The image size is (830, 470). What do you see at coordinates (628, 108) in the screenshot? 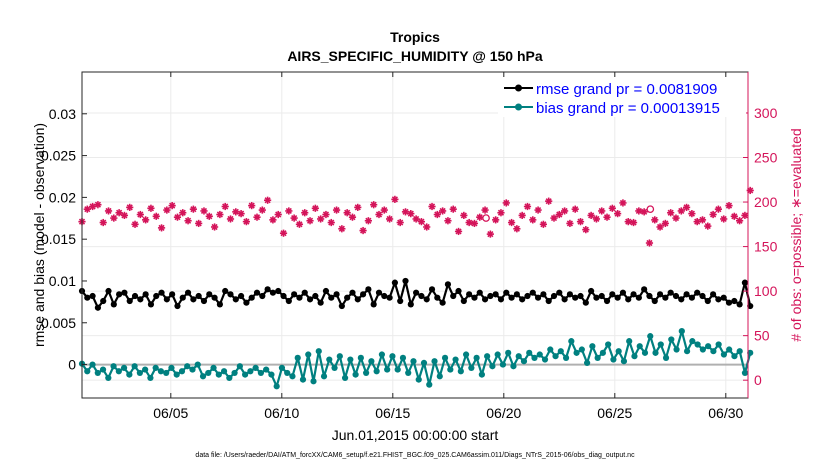
I see `legend-bias-label: bias grand pr = 0.00013915` at bounding box center [628, 108].